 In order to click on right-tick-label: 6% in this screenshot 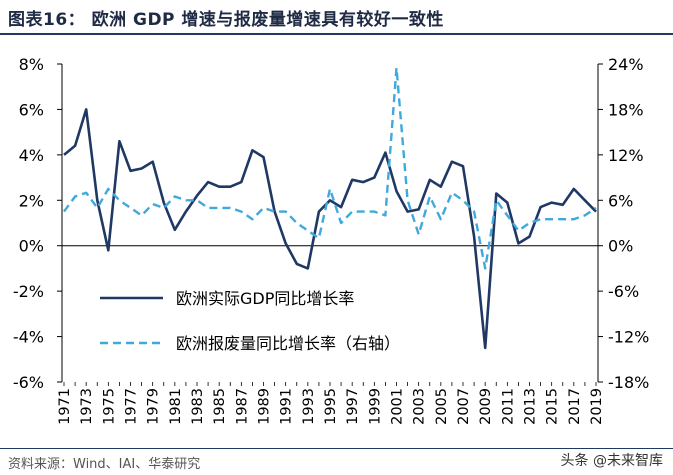, I will do `click(620, 200)`.